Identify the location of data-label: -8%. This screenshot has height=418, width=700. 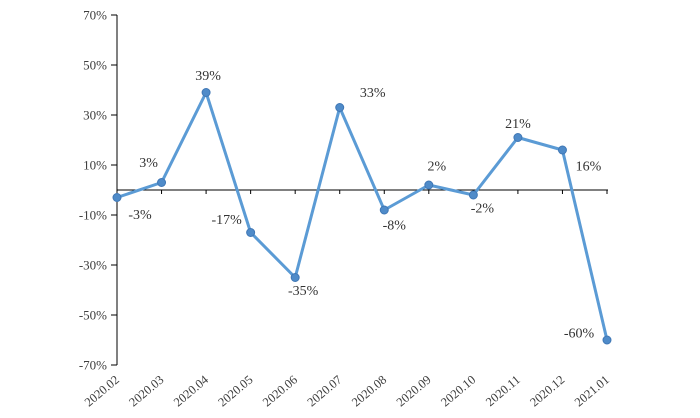
(395, 226).